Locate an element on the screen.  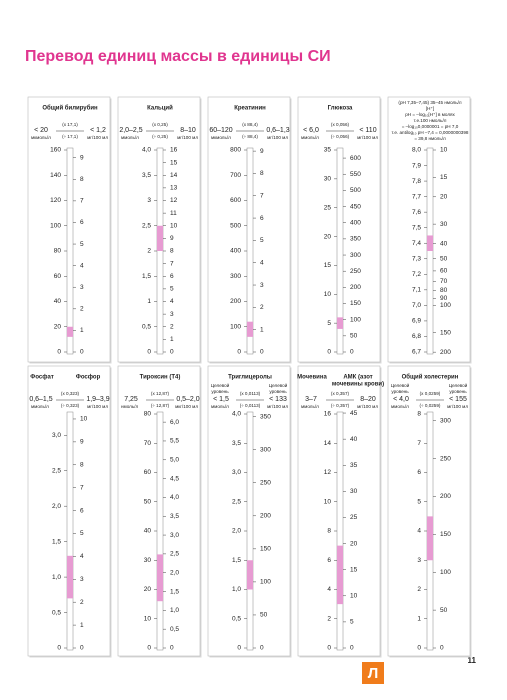
left-range: 7,25 is located at coordinates (131, 399).